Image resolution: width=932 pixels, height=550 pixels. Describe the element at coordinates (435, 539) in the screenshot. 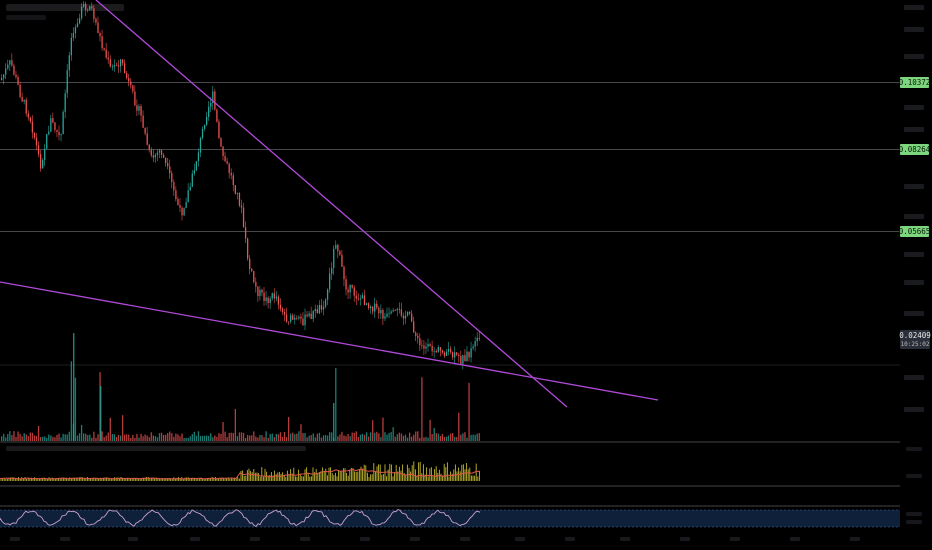

I see `time-axis` at that location.